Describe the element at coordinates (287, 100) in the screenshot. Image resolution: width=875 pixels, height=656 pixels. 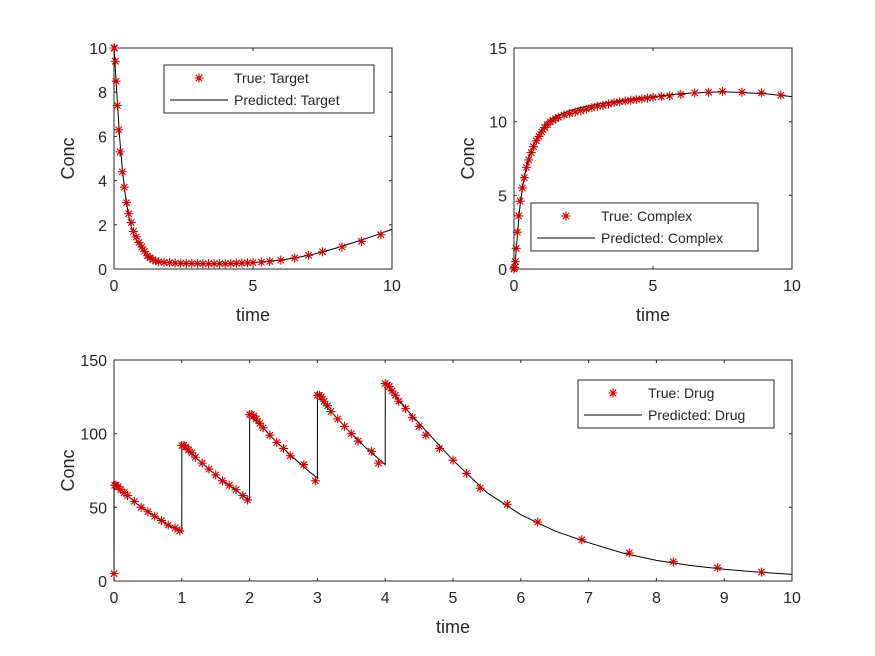
I see `legend-entry-label: Predicted: Target` at that location.